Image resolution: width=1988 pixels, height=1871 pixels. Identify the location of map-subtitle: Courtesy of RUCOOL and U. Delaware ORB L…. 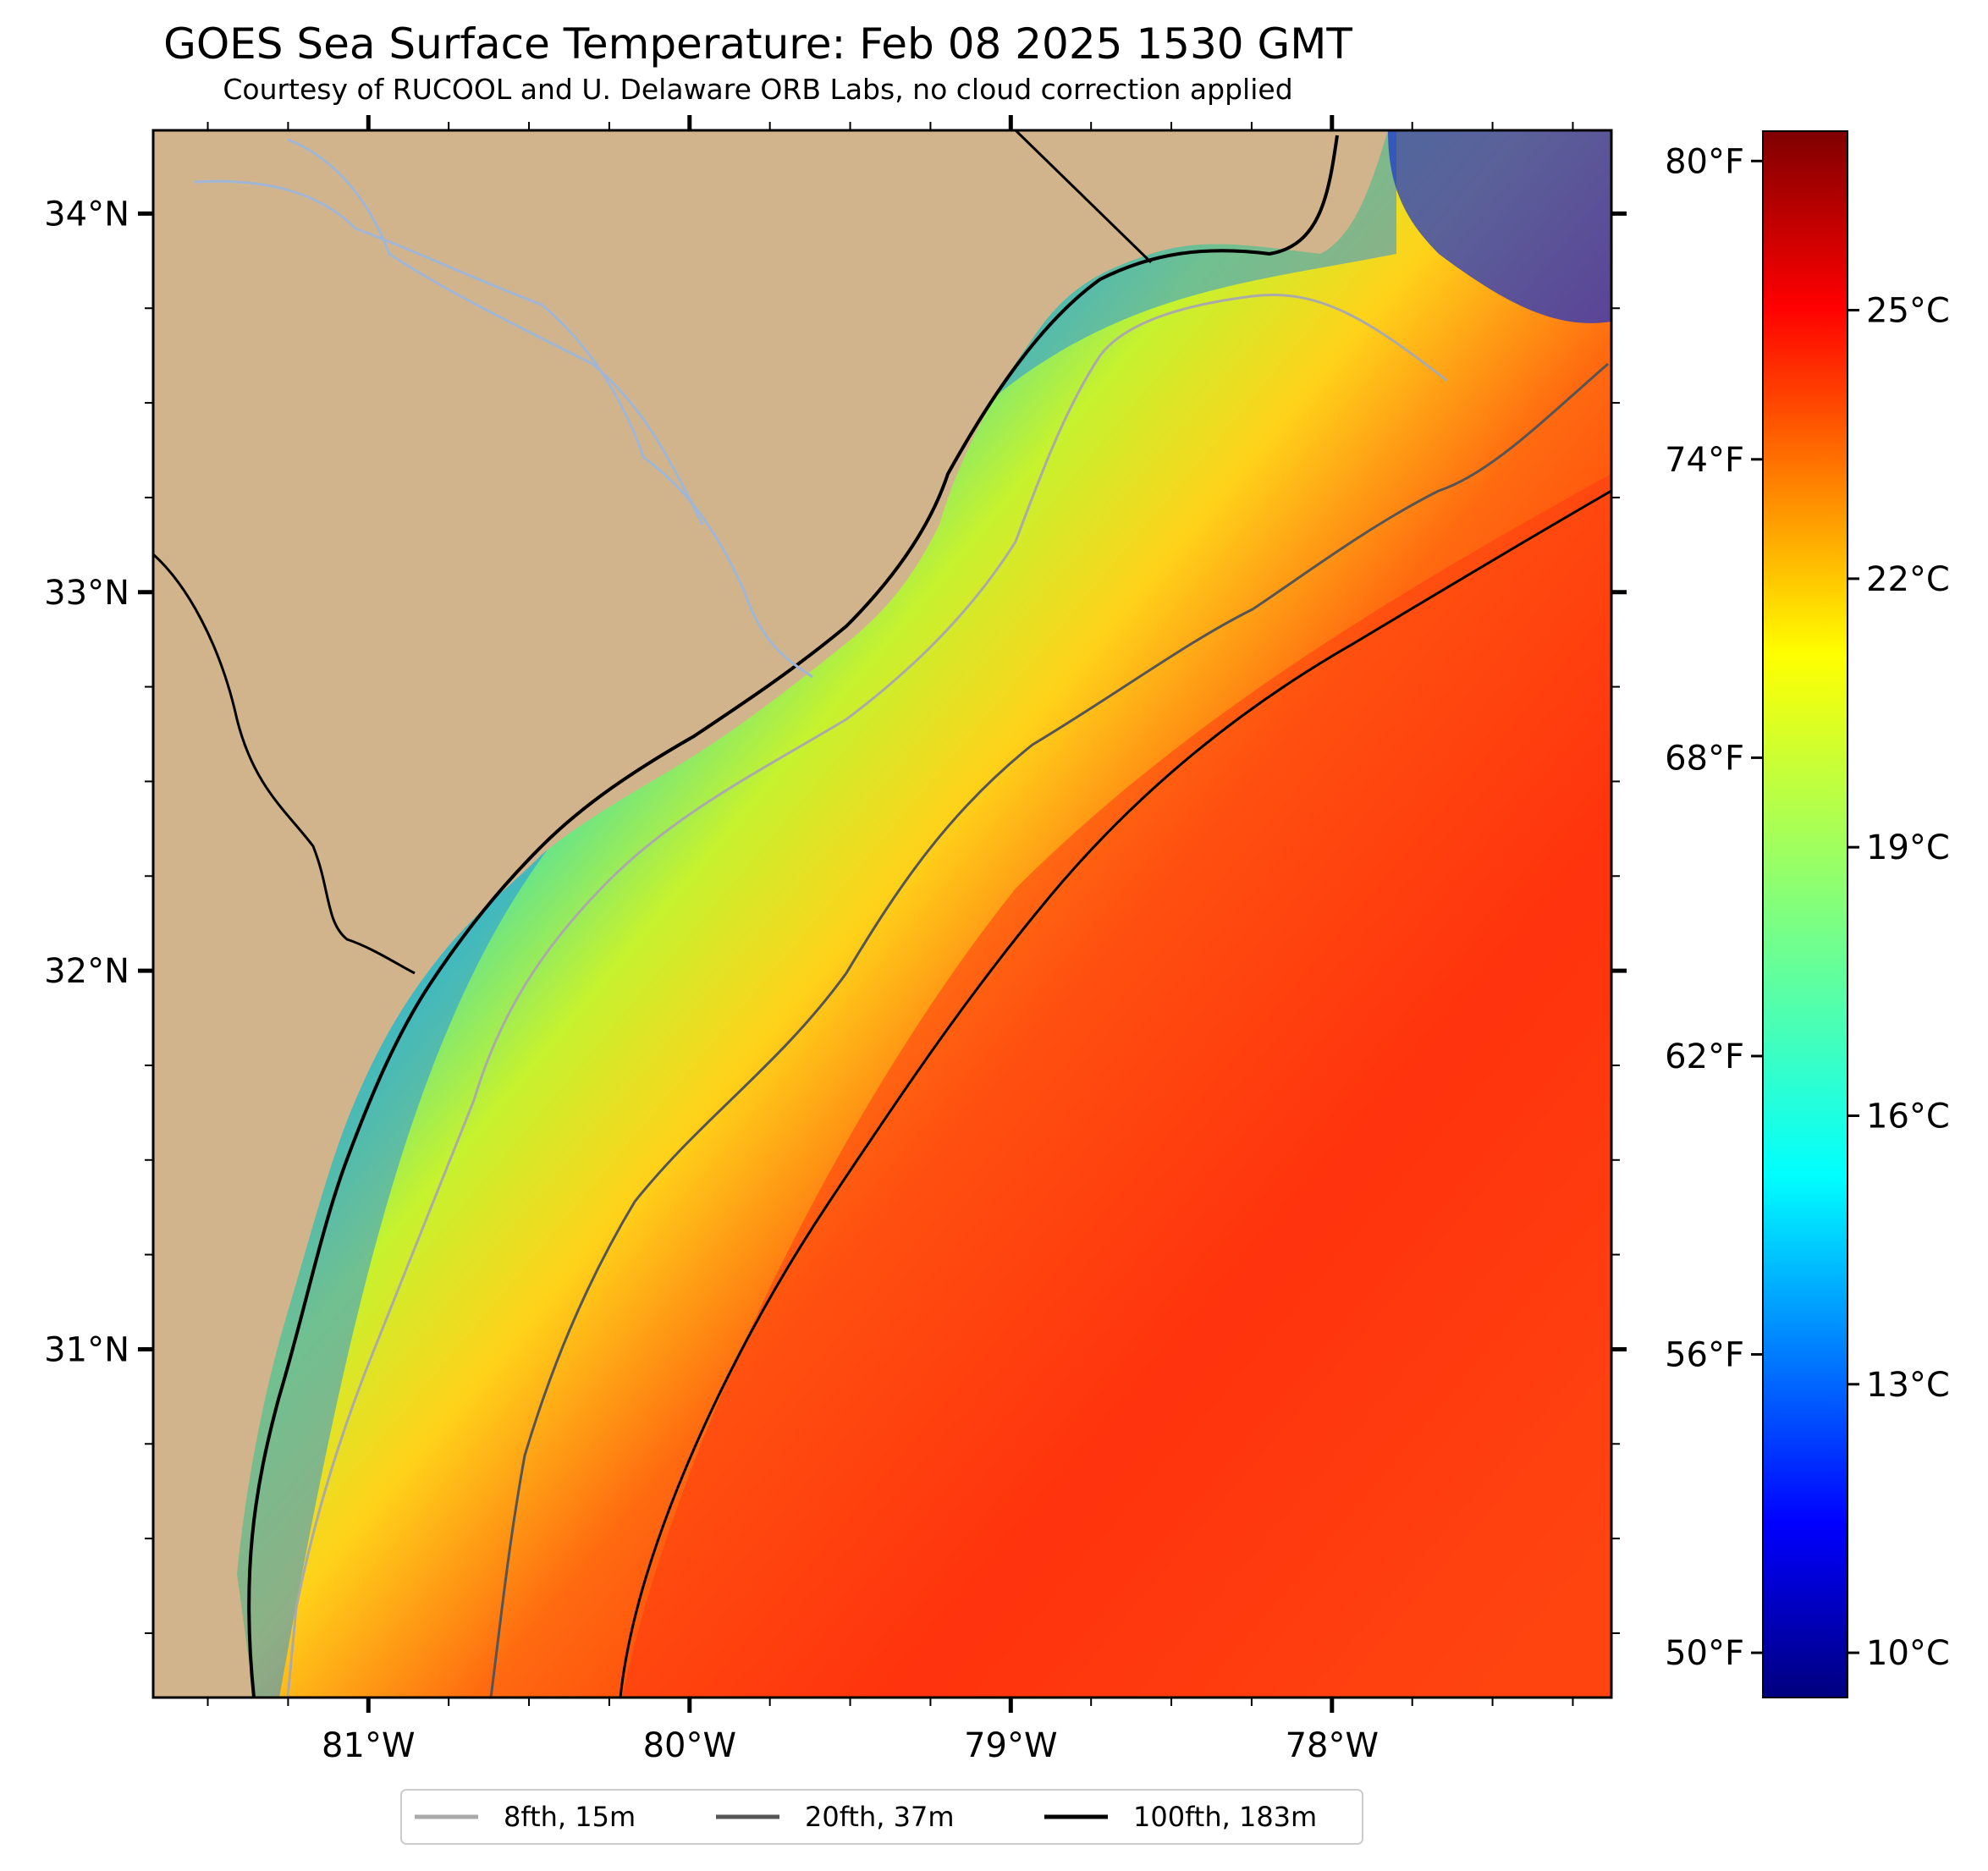
(758, 90).